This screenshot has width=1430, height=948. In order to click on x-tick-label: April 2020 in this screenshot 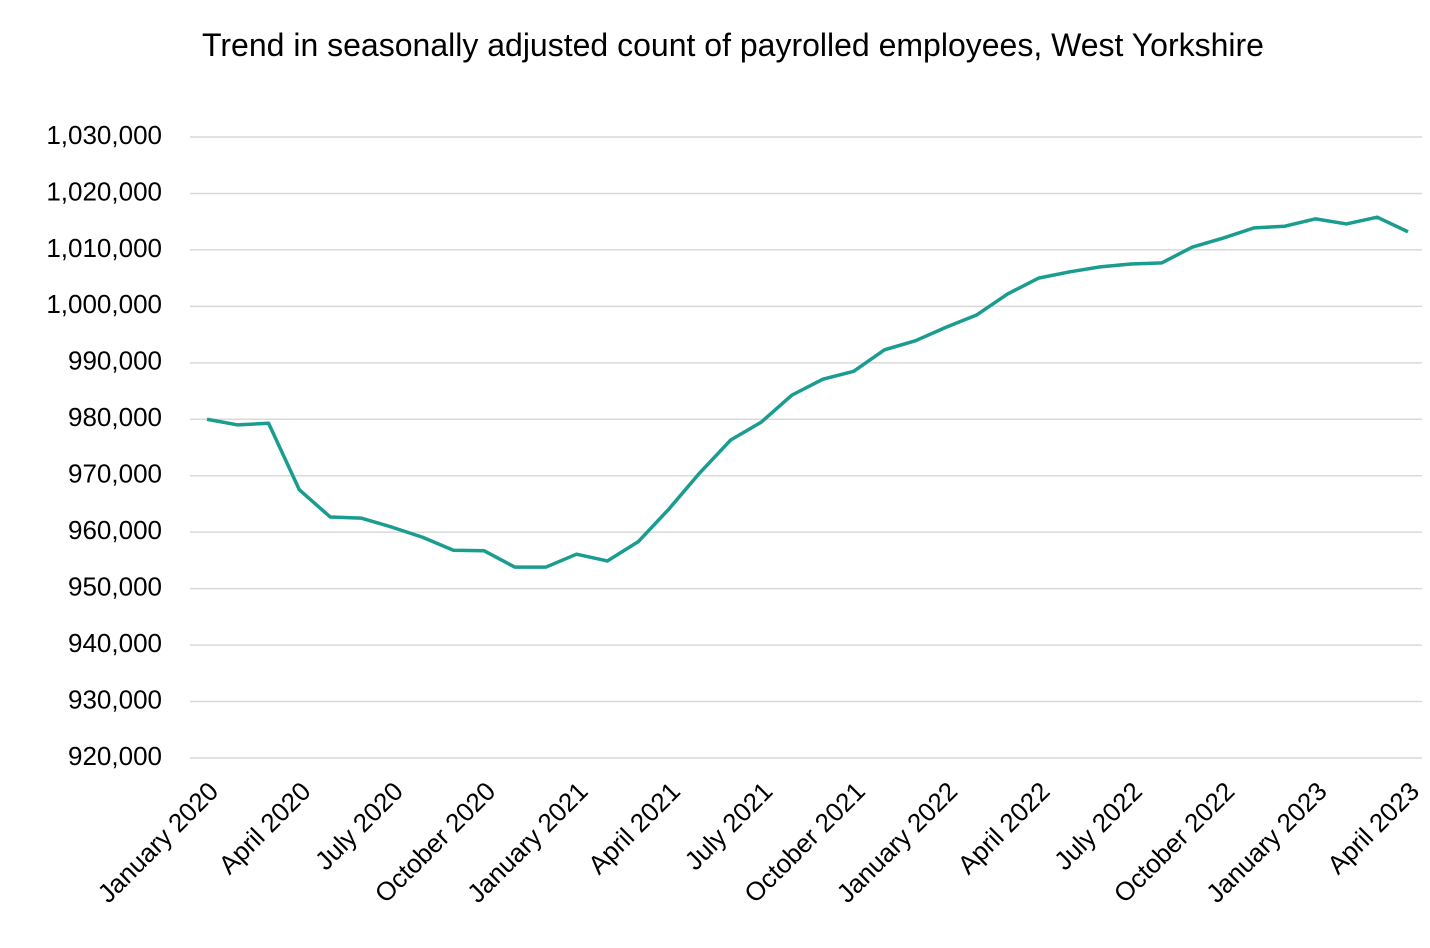, I will do `click(264, 828)`.